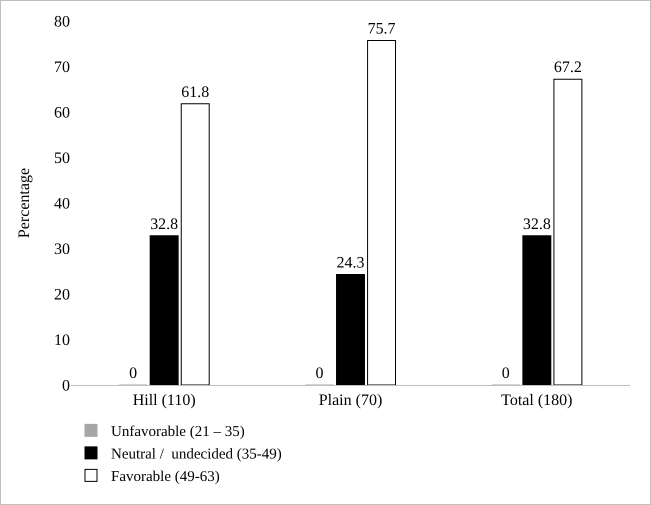  I want to click on y-axis-title: Percentage, so click(24, 203).